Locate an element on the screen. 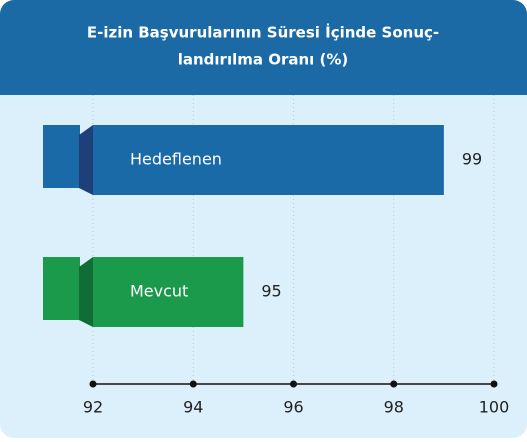  x-tick-label: 98 is located at coordinates (394, 407).